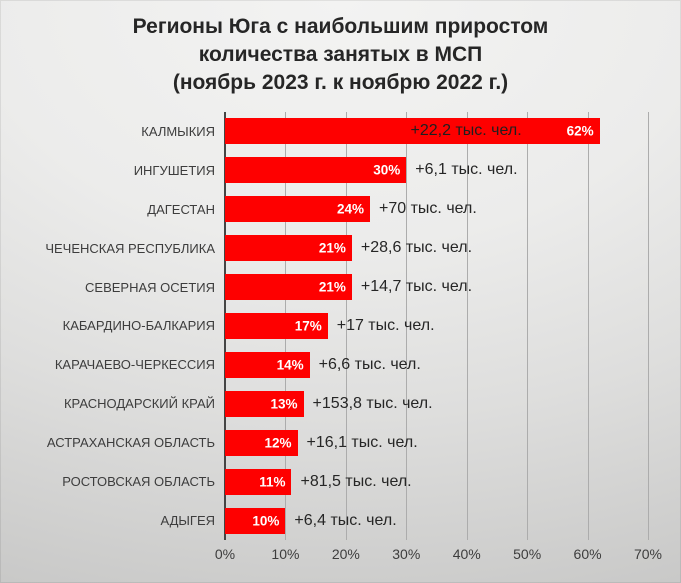  Describe the element at coordinates (340, 26) in the screenshot. I see `chart-title-line-1: Регионы Юга с наибольшим приростом` at that location.